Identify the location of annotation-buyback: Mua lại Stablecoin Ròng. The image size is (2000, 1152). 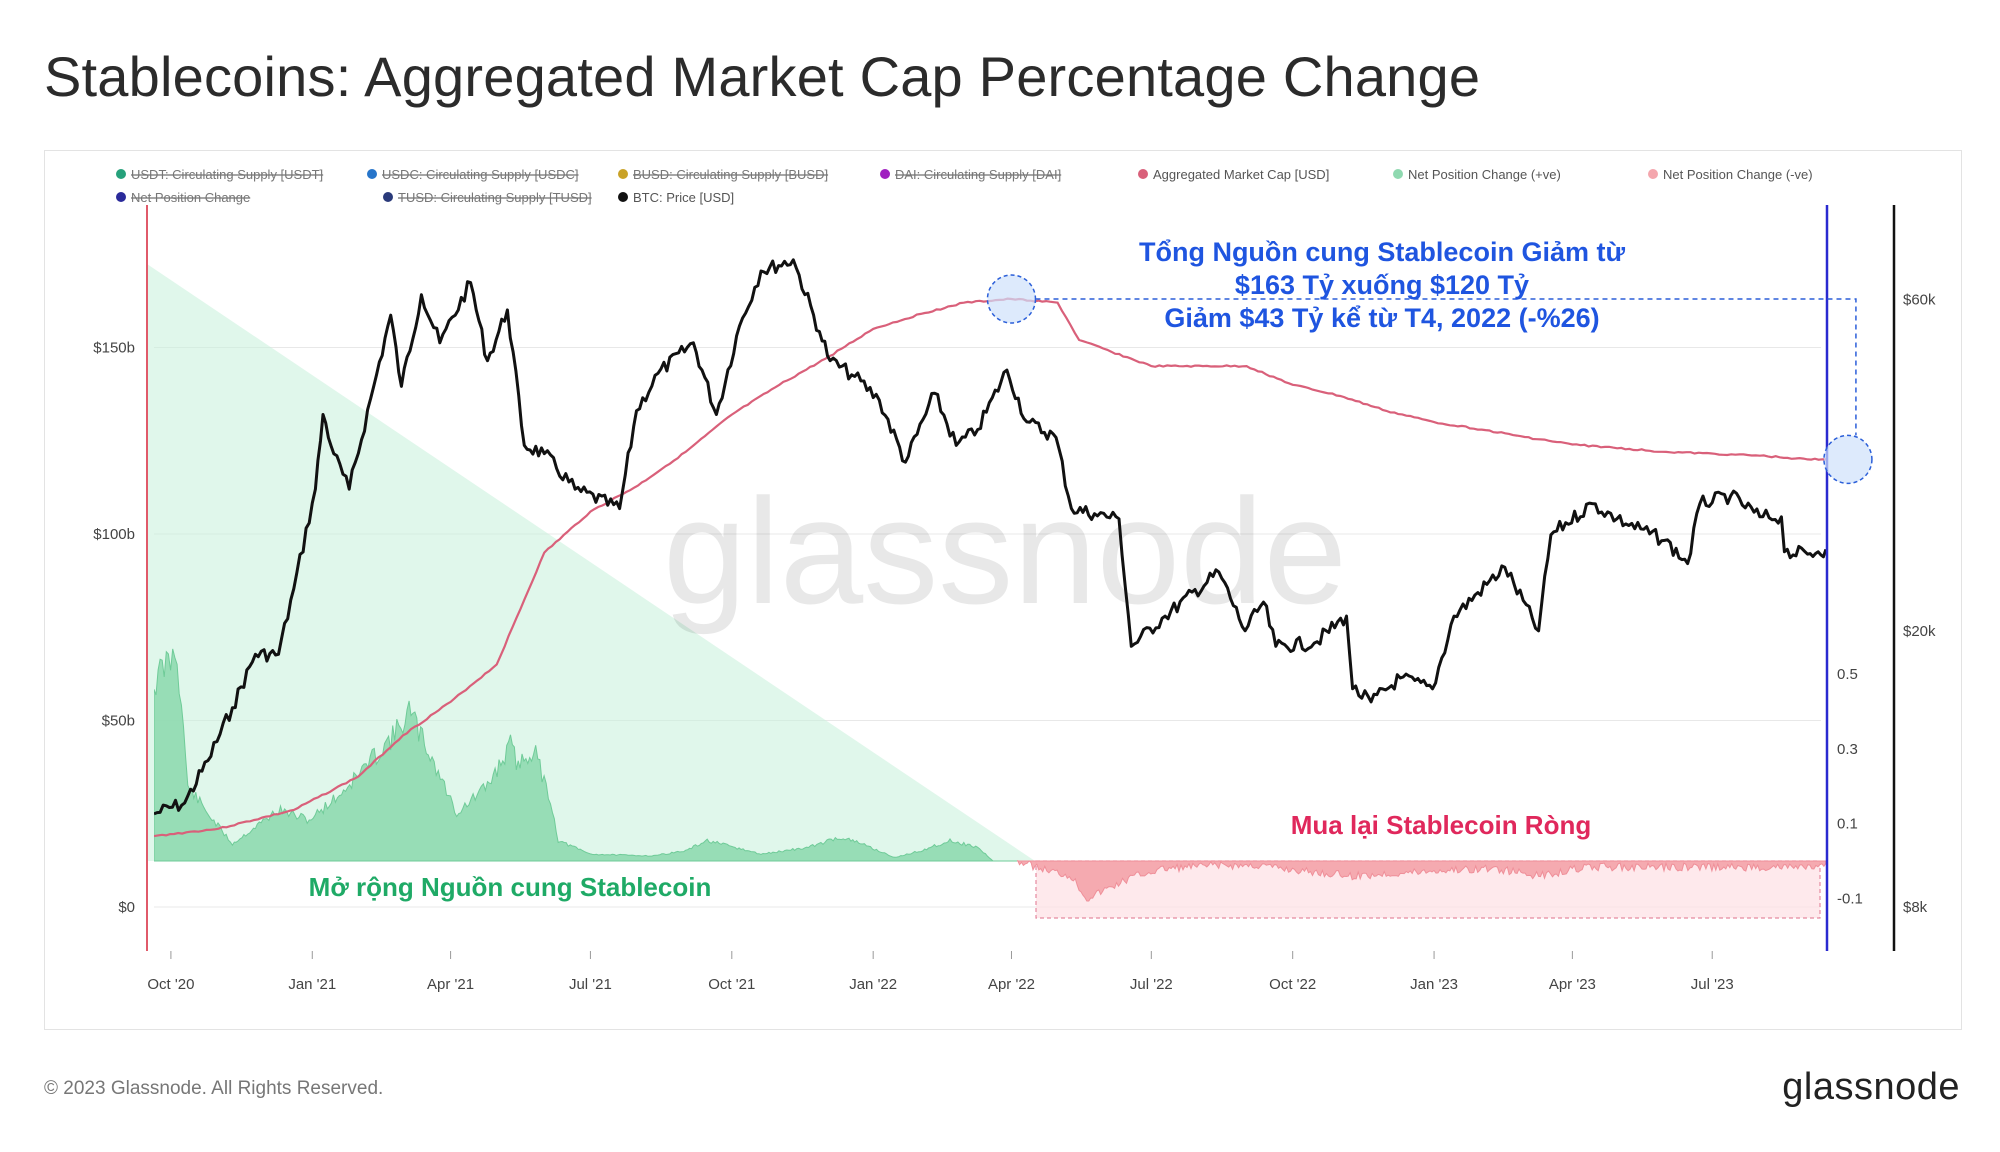
(1441, 825).